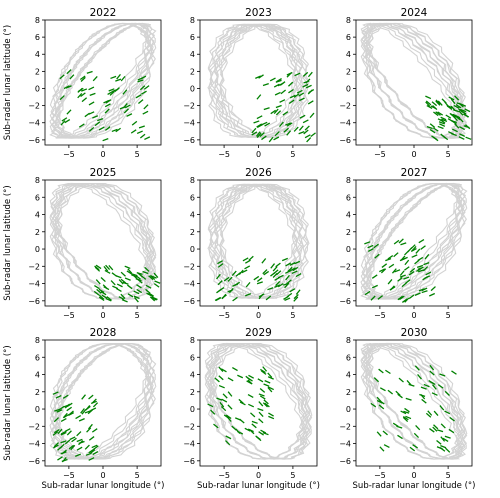  I want to click on y-tick-label: −6, so click(34, 461).